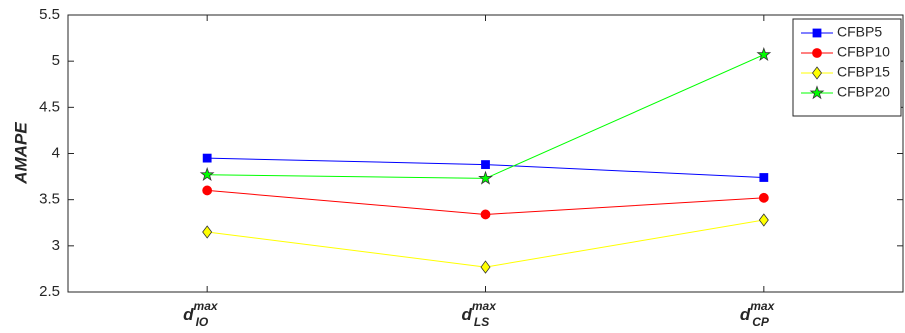 This screenshot has width=905, height=333. I want to click on y-tick-label: 3.5, so click(49, 199).